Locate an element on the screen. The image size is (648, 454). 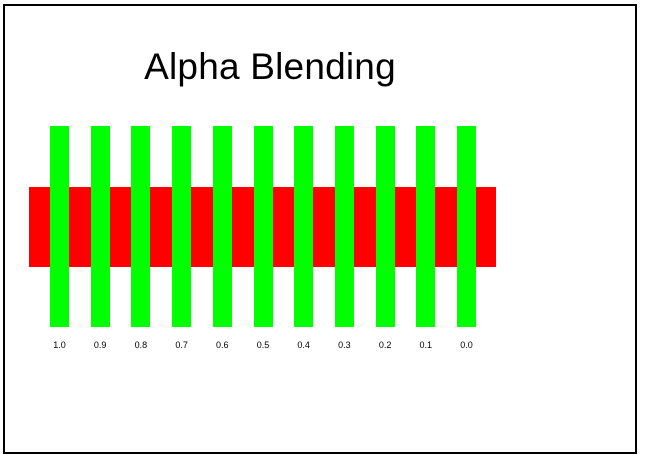
alpha-label: 1.0 is located at coordinates (59, 345).